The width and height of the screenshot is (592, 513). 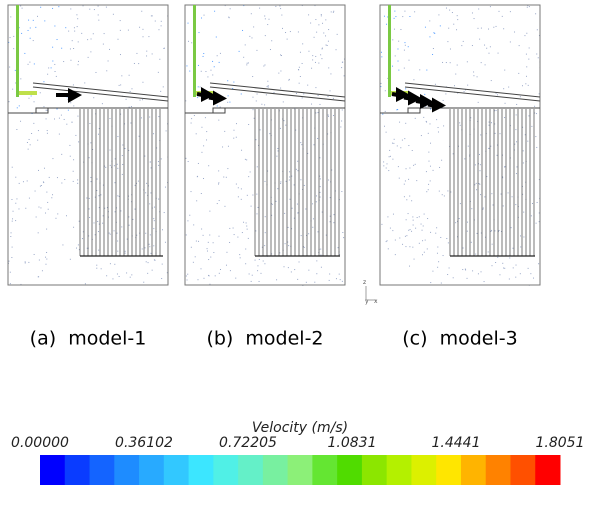 What do you see at coordinates (403, 94) in the screenshot?
I see `arrow-head` at bounding box center [403, 94].